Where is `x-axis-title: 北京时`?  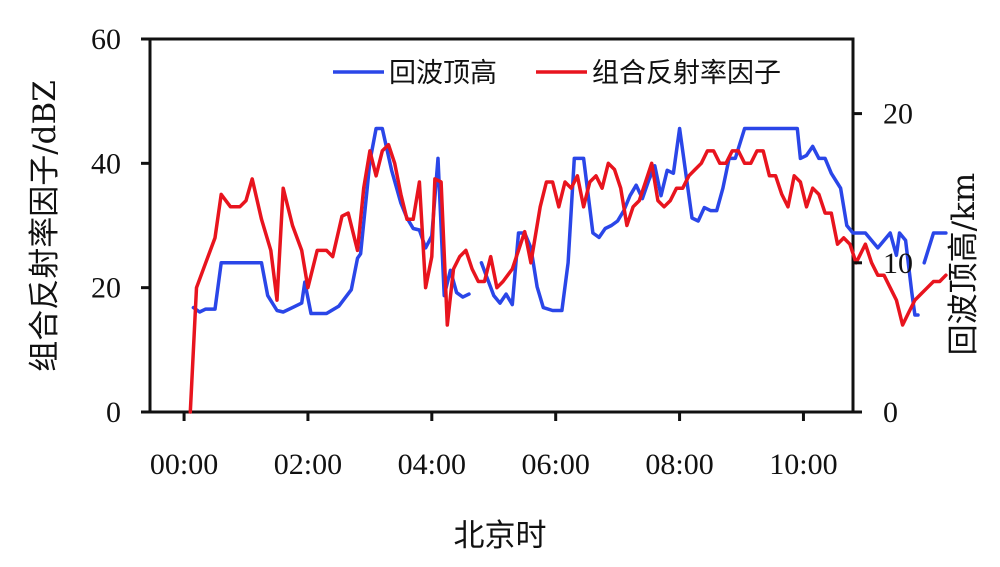 x-axis-title: 北京时 is located at coordinates (500, 536).